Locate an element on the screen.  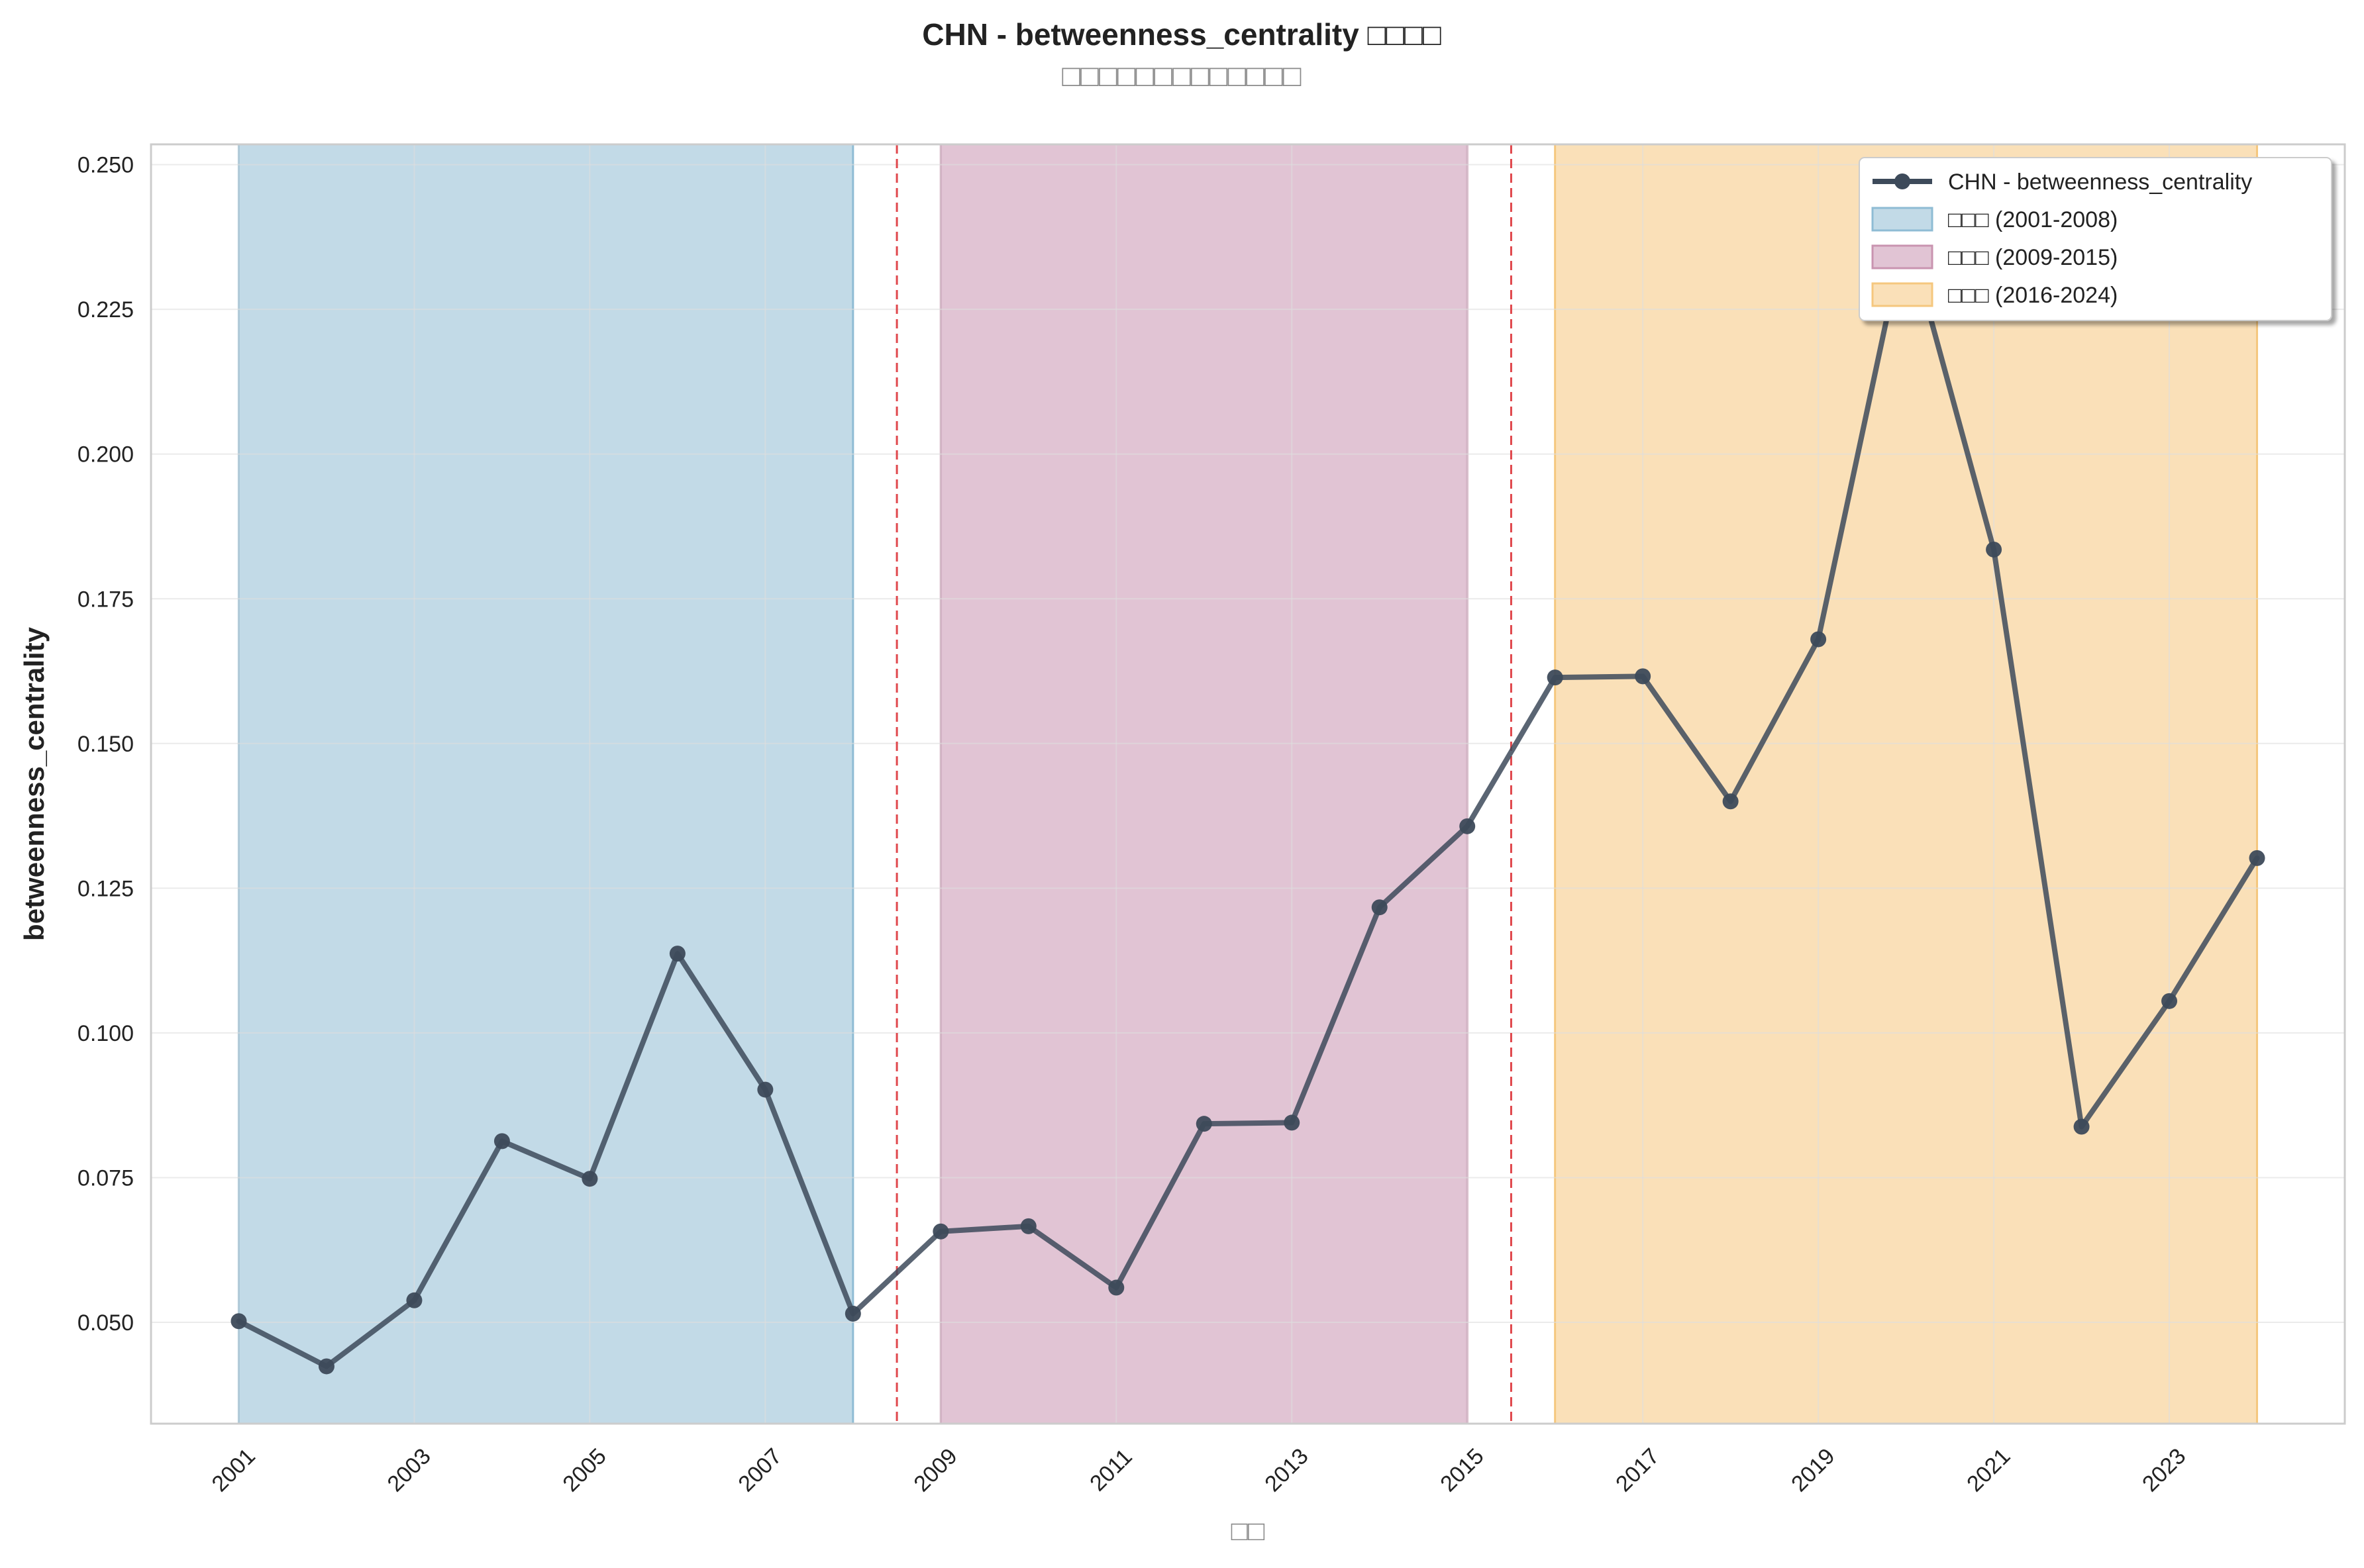
x-tick-label: 2017 is located at coordinates (1638, 1470).